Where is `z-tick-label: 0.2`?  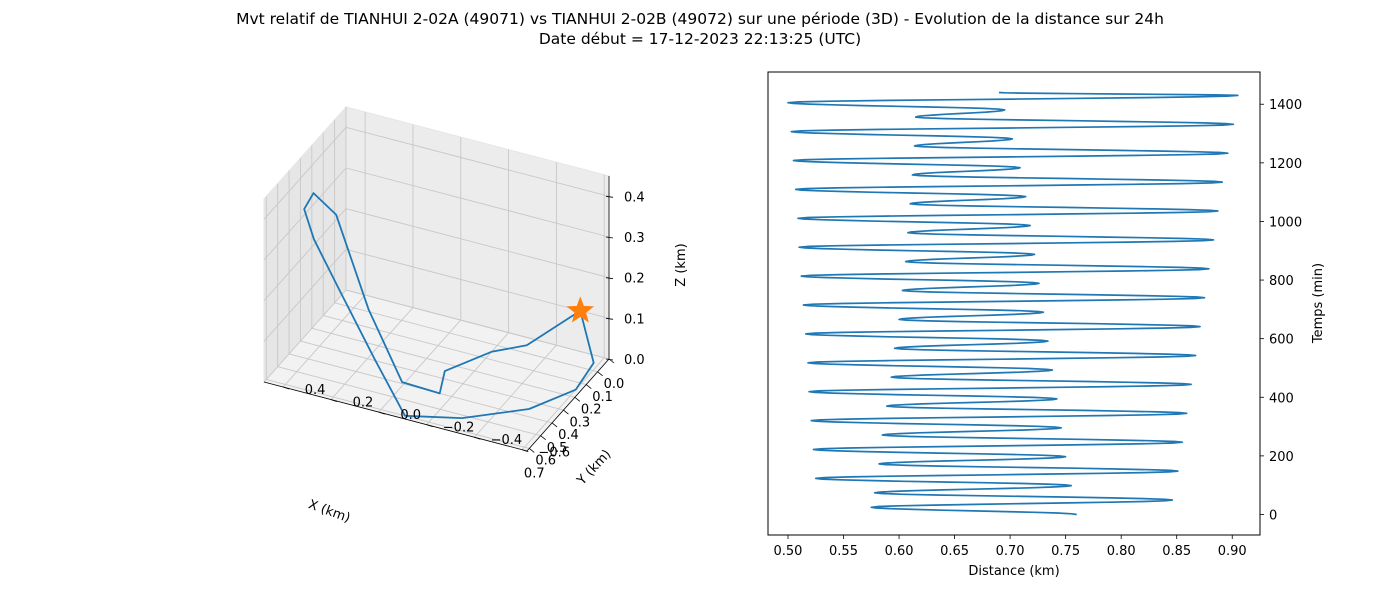
z-tick-label: 0.2 is located at coordinates (634, 279).